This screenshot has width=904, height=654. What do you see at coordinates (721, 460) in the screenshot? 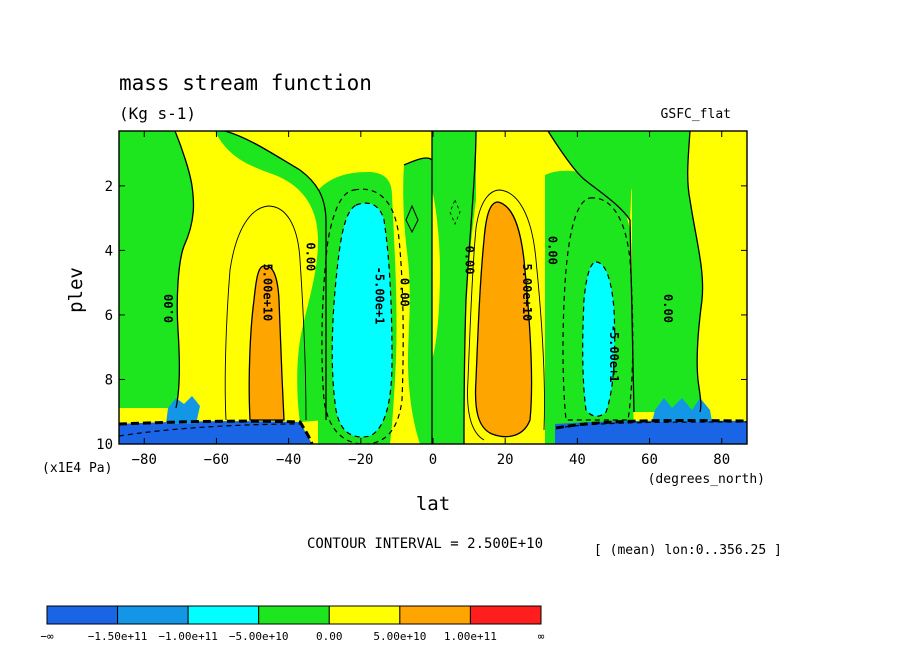
I see `x-tick-label: 80` at bounding box center [721, 460].